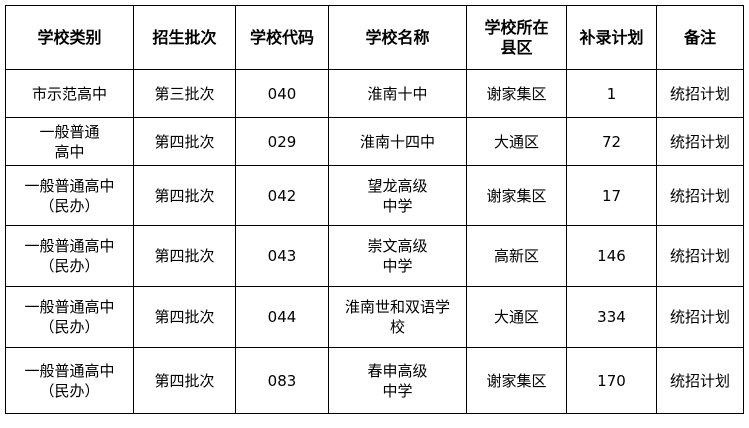 The height and width of the screenshot is (428, 749). I want to click on table-cell: 040, so click(282, 93).